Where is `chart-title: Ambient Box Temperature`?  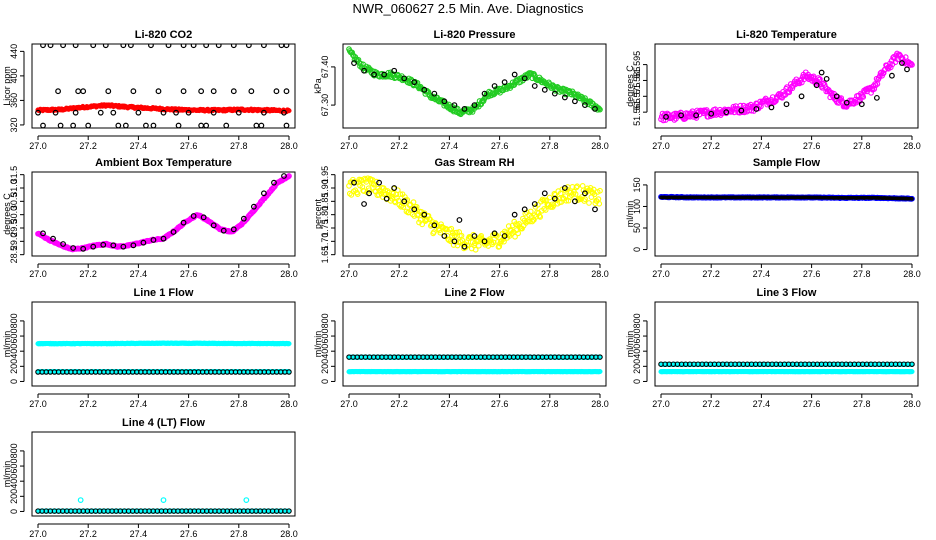
chart-title: Ambient Box Temperature is located at coordinates (163, 163).